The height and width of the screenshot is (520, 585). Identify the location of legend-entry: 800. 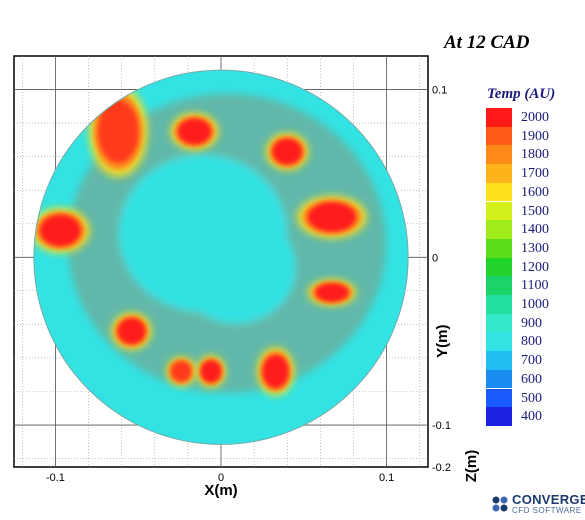
(535, 342).